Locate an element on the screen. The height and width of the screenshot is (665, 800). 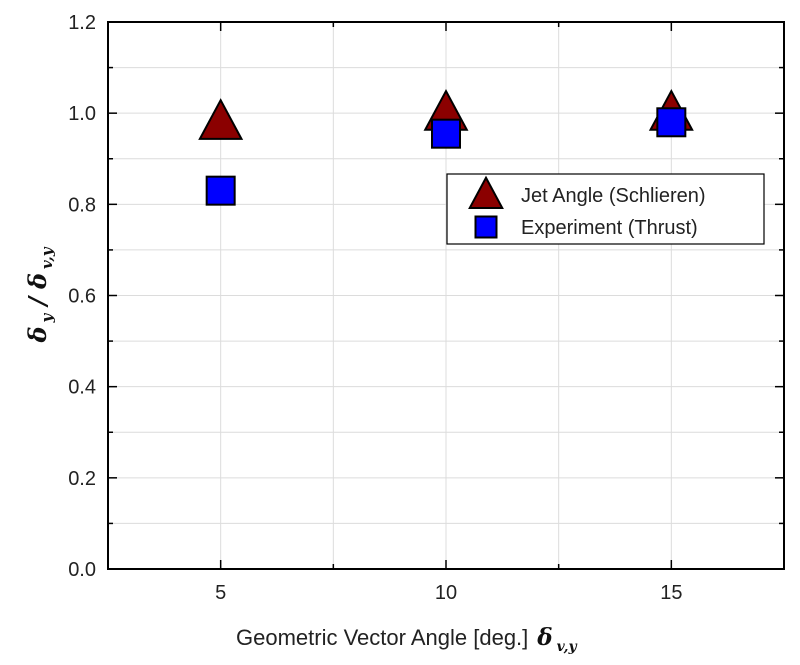
y-tick-label: 0.6 is located at coordinates (82, 297).